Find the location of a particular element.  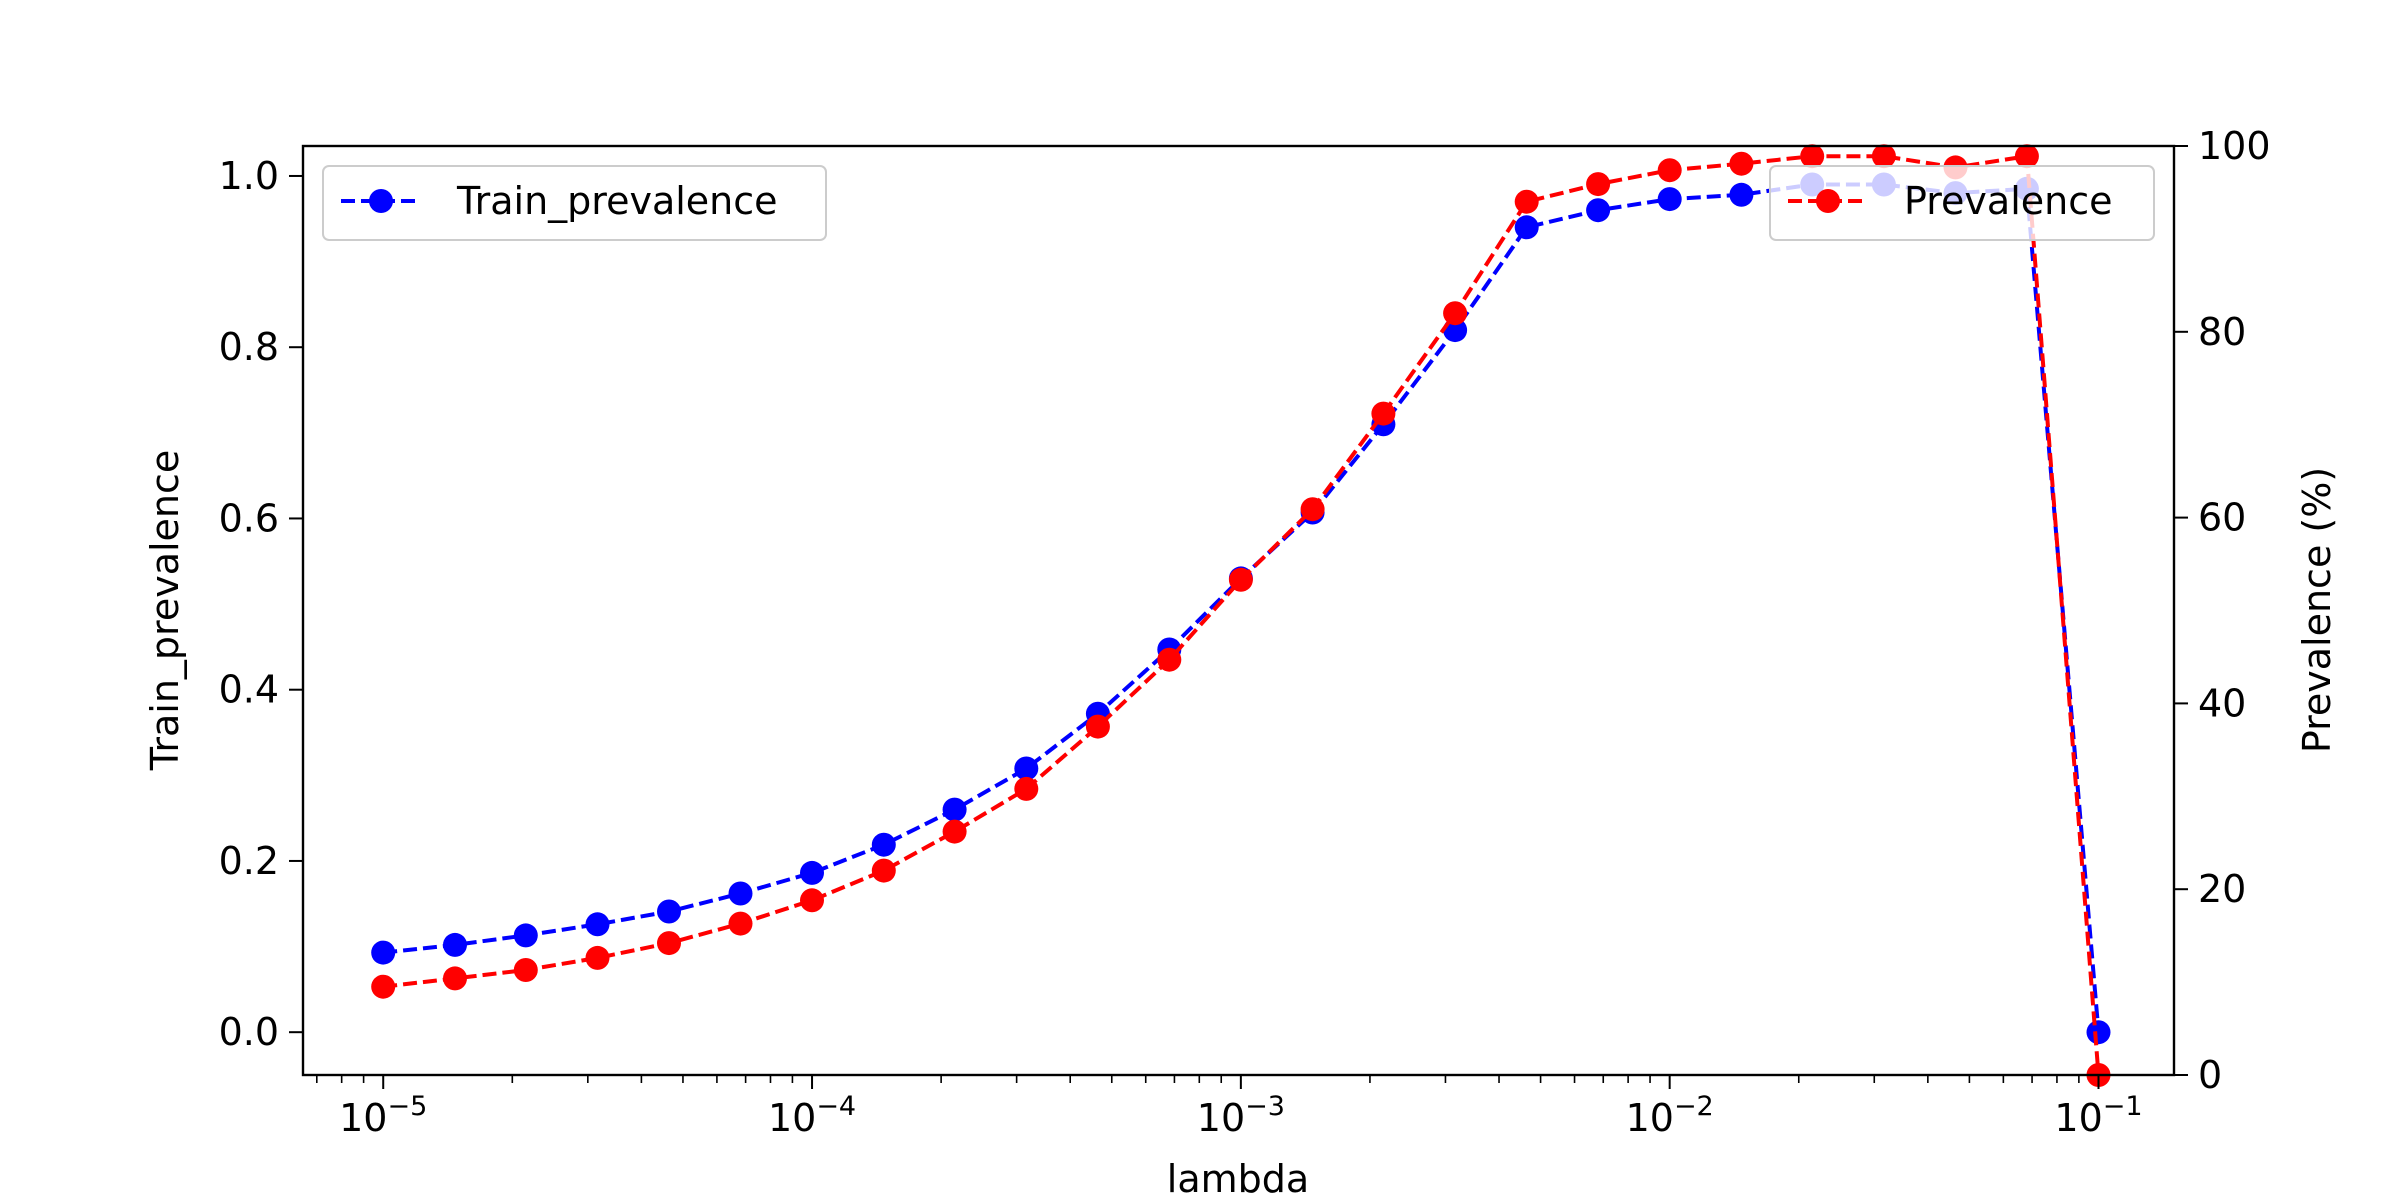

left-y-axis: 0.0 0.2 0.4 0.6 0.8 1.0 is located at coordinates (261, 604).